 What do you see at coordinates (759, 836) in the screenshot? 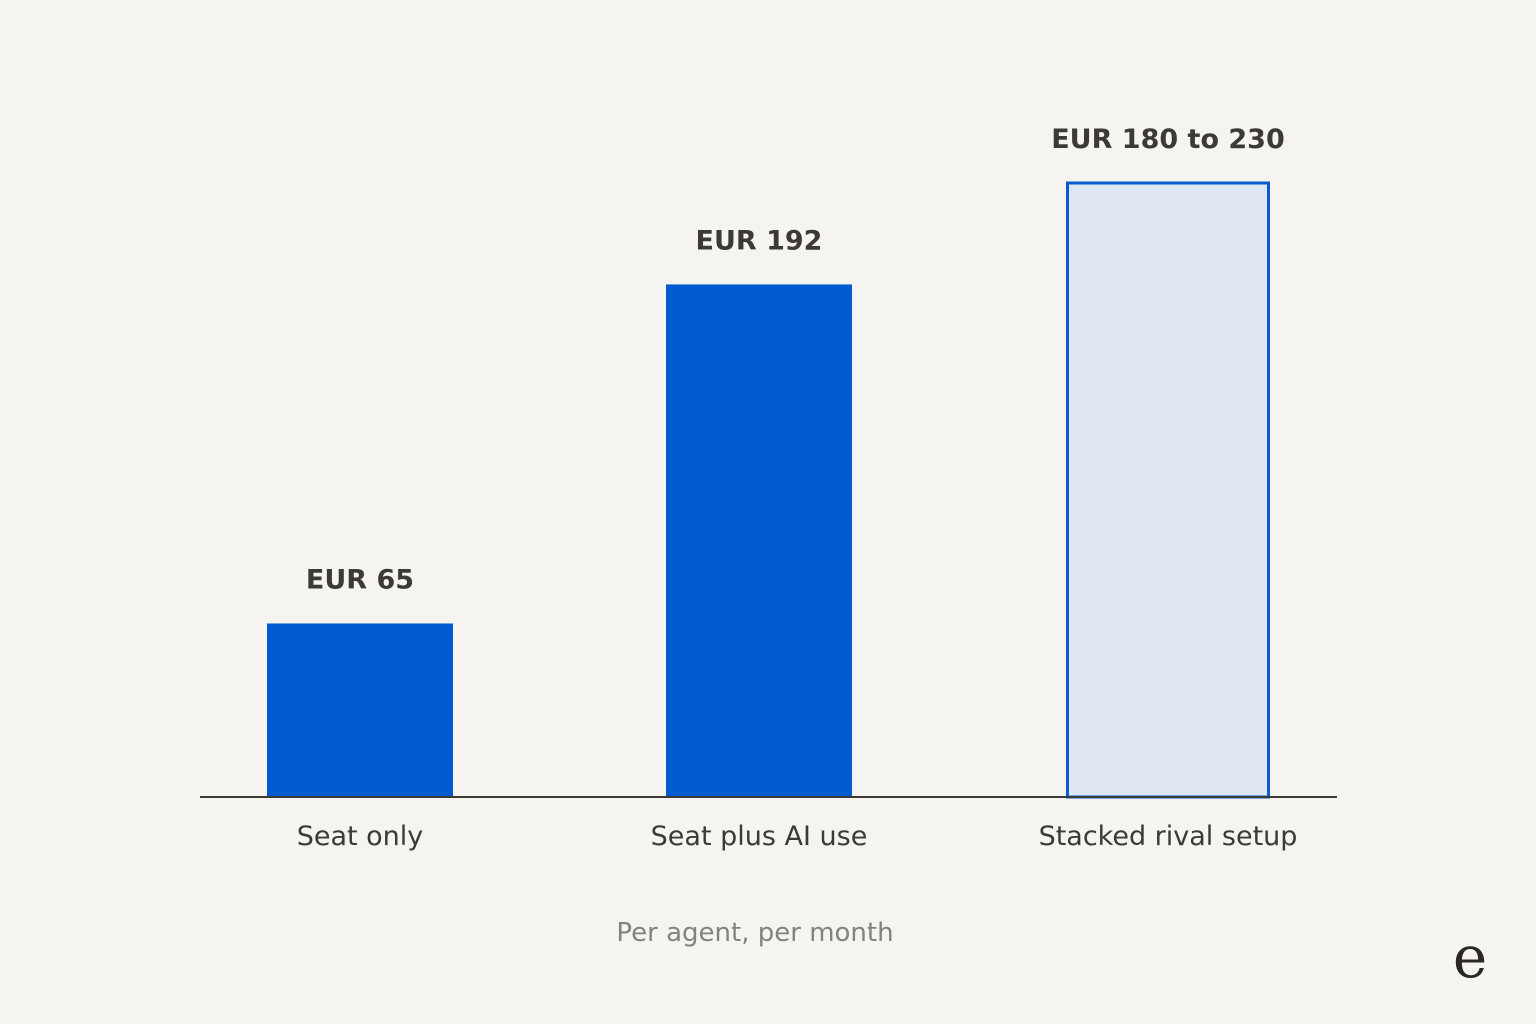
I see `category-label: Seat plus AI use` at bounding box center [759, 836].